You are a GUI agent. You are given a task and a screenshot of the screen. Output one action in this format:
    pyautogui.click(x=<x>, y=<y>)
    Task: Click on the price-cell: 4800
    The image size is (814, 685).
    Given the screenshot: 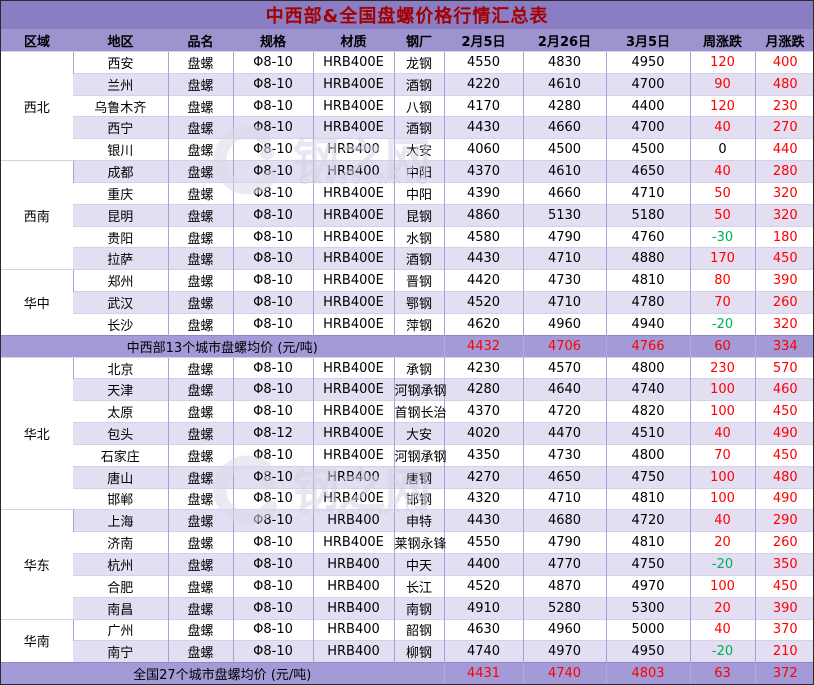 What is the action you would take?
    pyautogui.click(x=647, y=455)
    